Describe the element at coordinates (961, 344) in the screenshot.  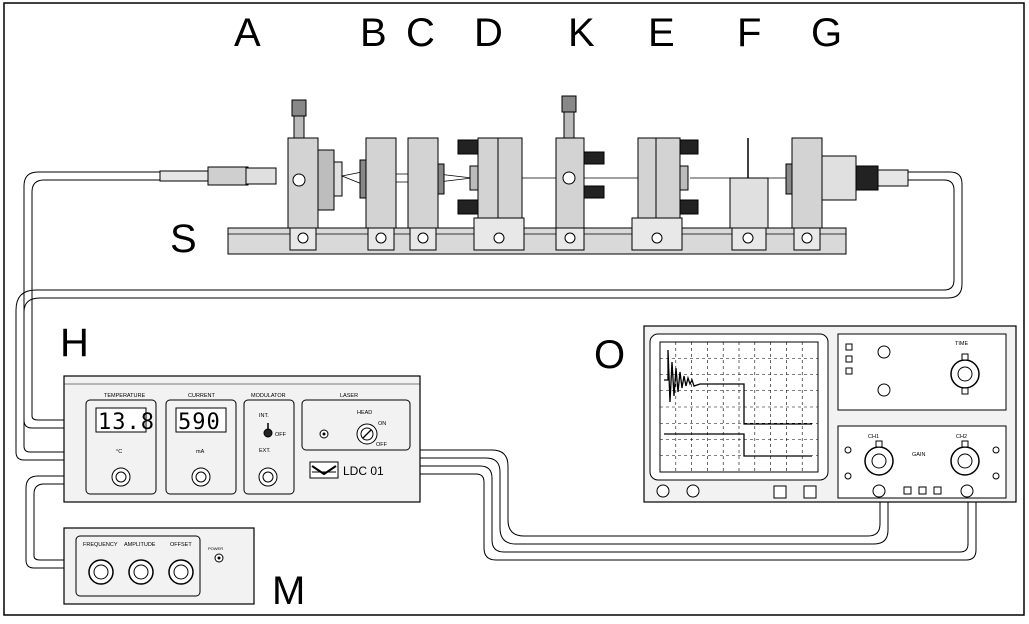
I see `time-label: TIME` at that location.